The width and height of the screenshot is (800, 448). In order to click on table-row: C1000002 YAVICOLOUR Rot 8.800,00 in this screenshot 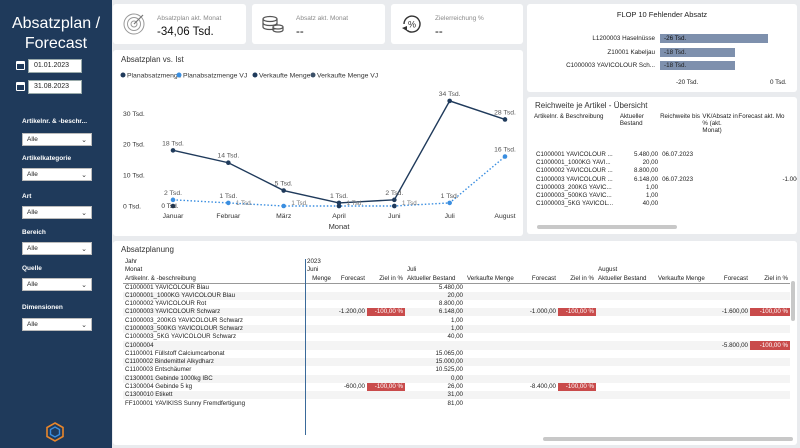, I will do `click(456, 304)`.